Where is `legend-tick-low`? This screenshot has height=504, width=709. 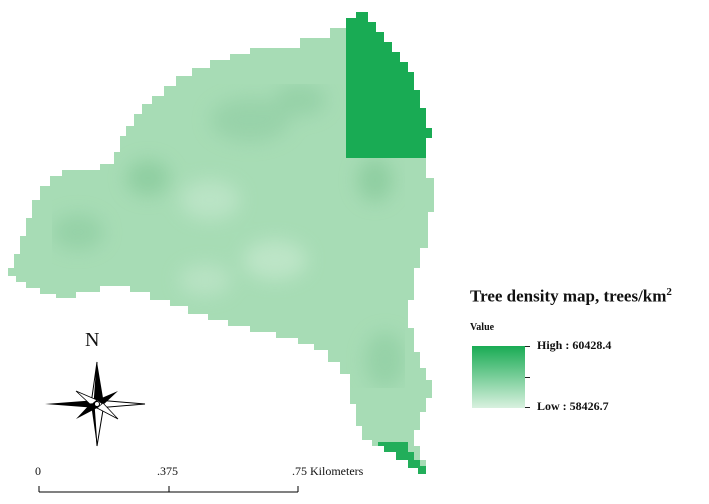 legend-tick-low is located at coordinates (527, 407).